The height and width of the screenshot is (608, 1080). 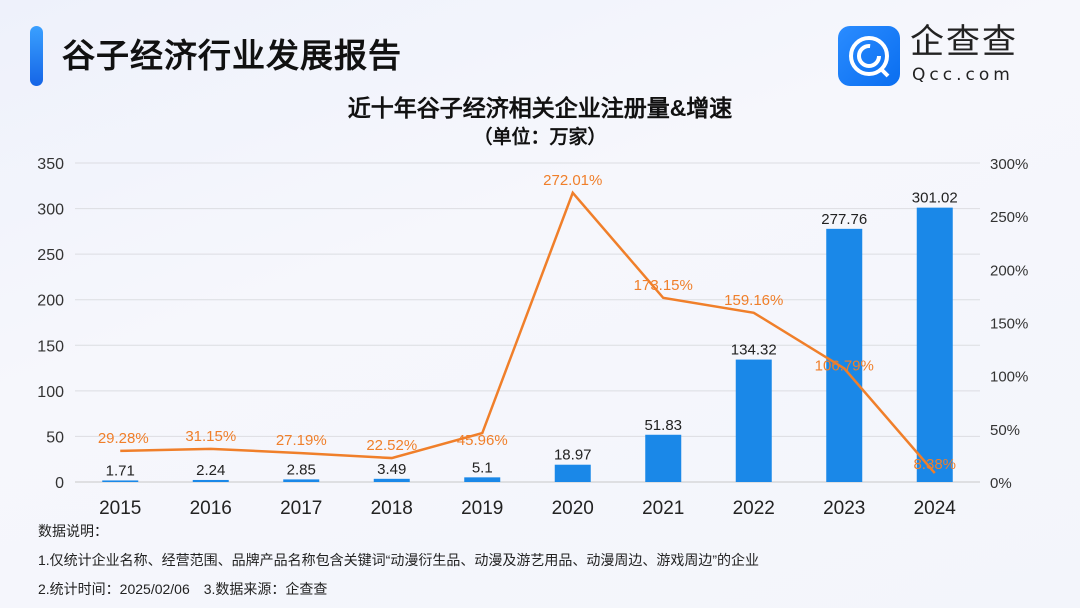 I want to click on notes-heading: 数据说明：, so click(x=73, y=531).